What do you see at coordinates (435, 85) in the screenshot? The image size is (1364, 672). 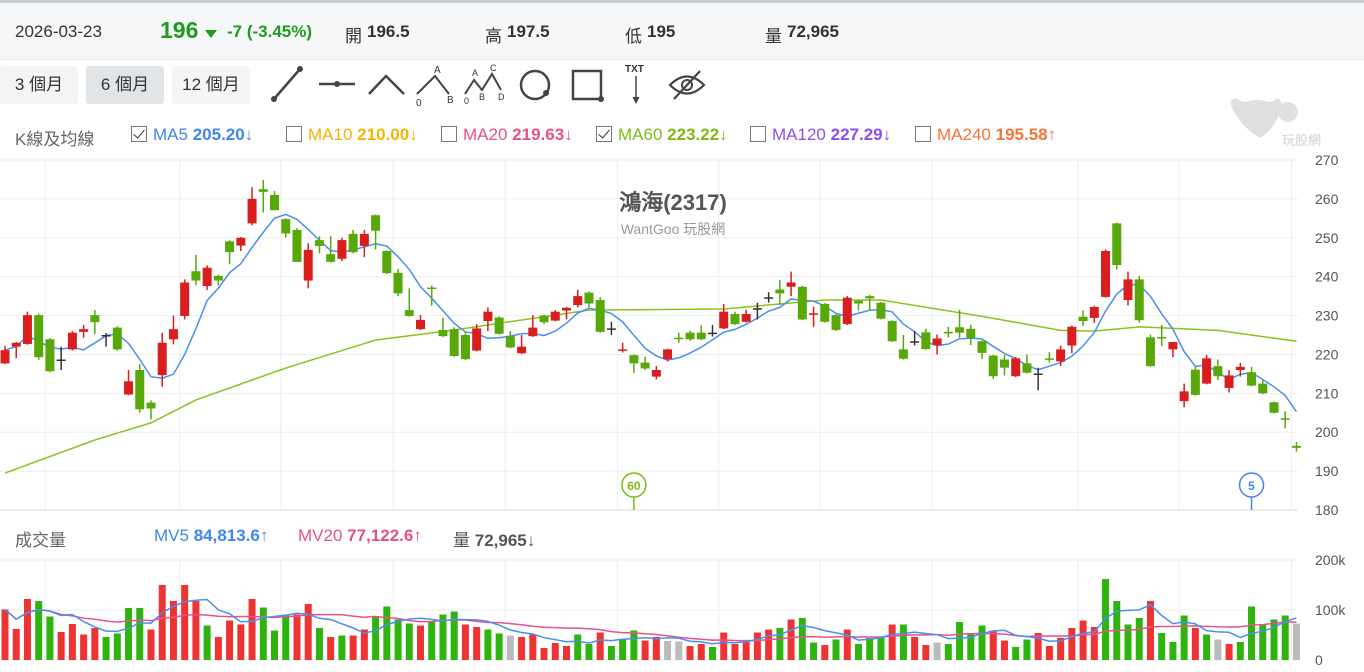 I see `abc-wave-tool-icon: A 0 B` at bounding box center [435, 85].